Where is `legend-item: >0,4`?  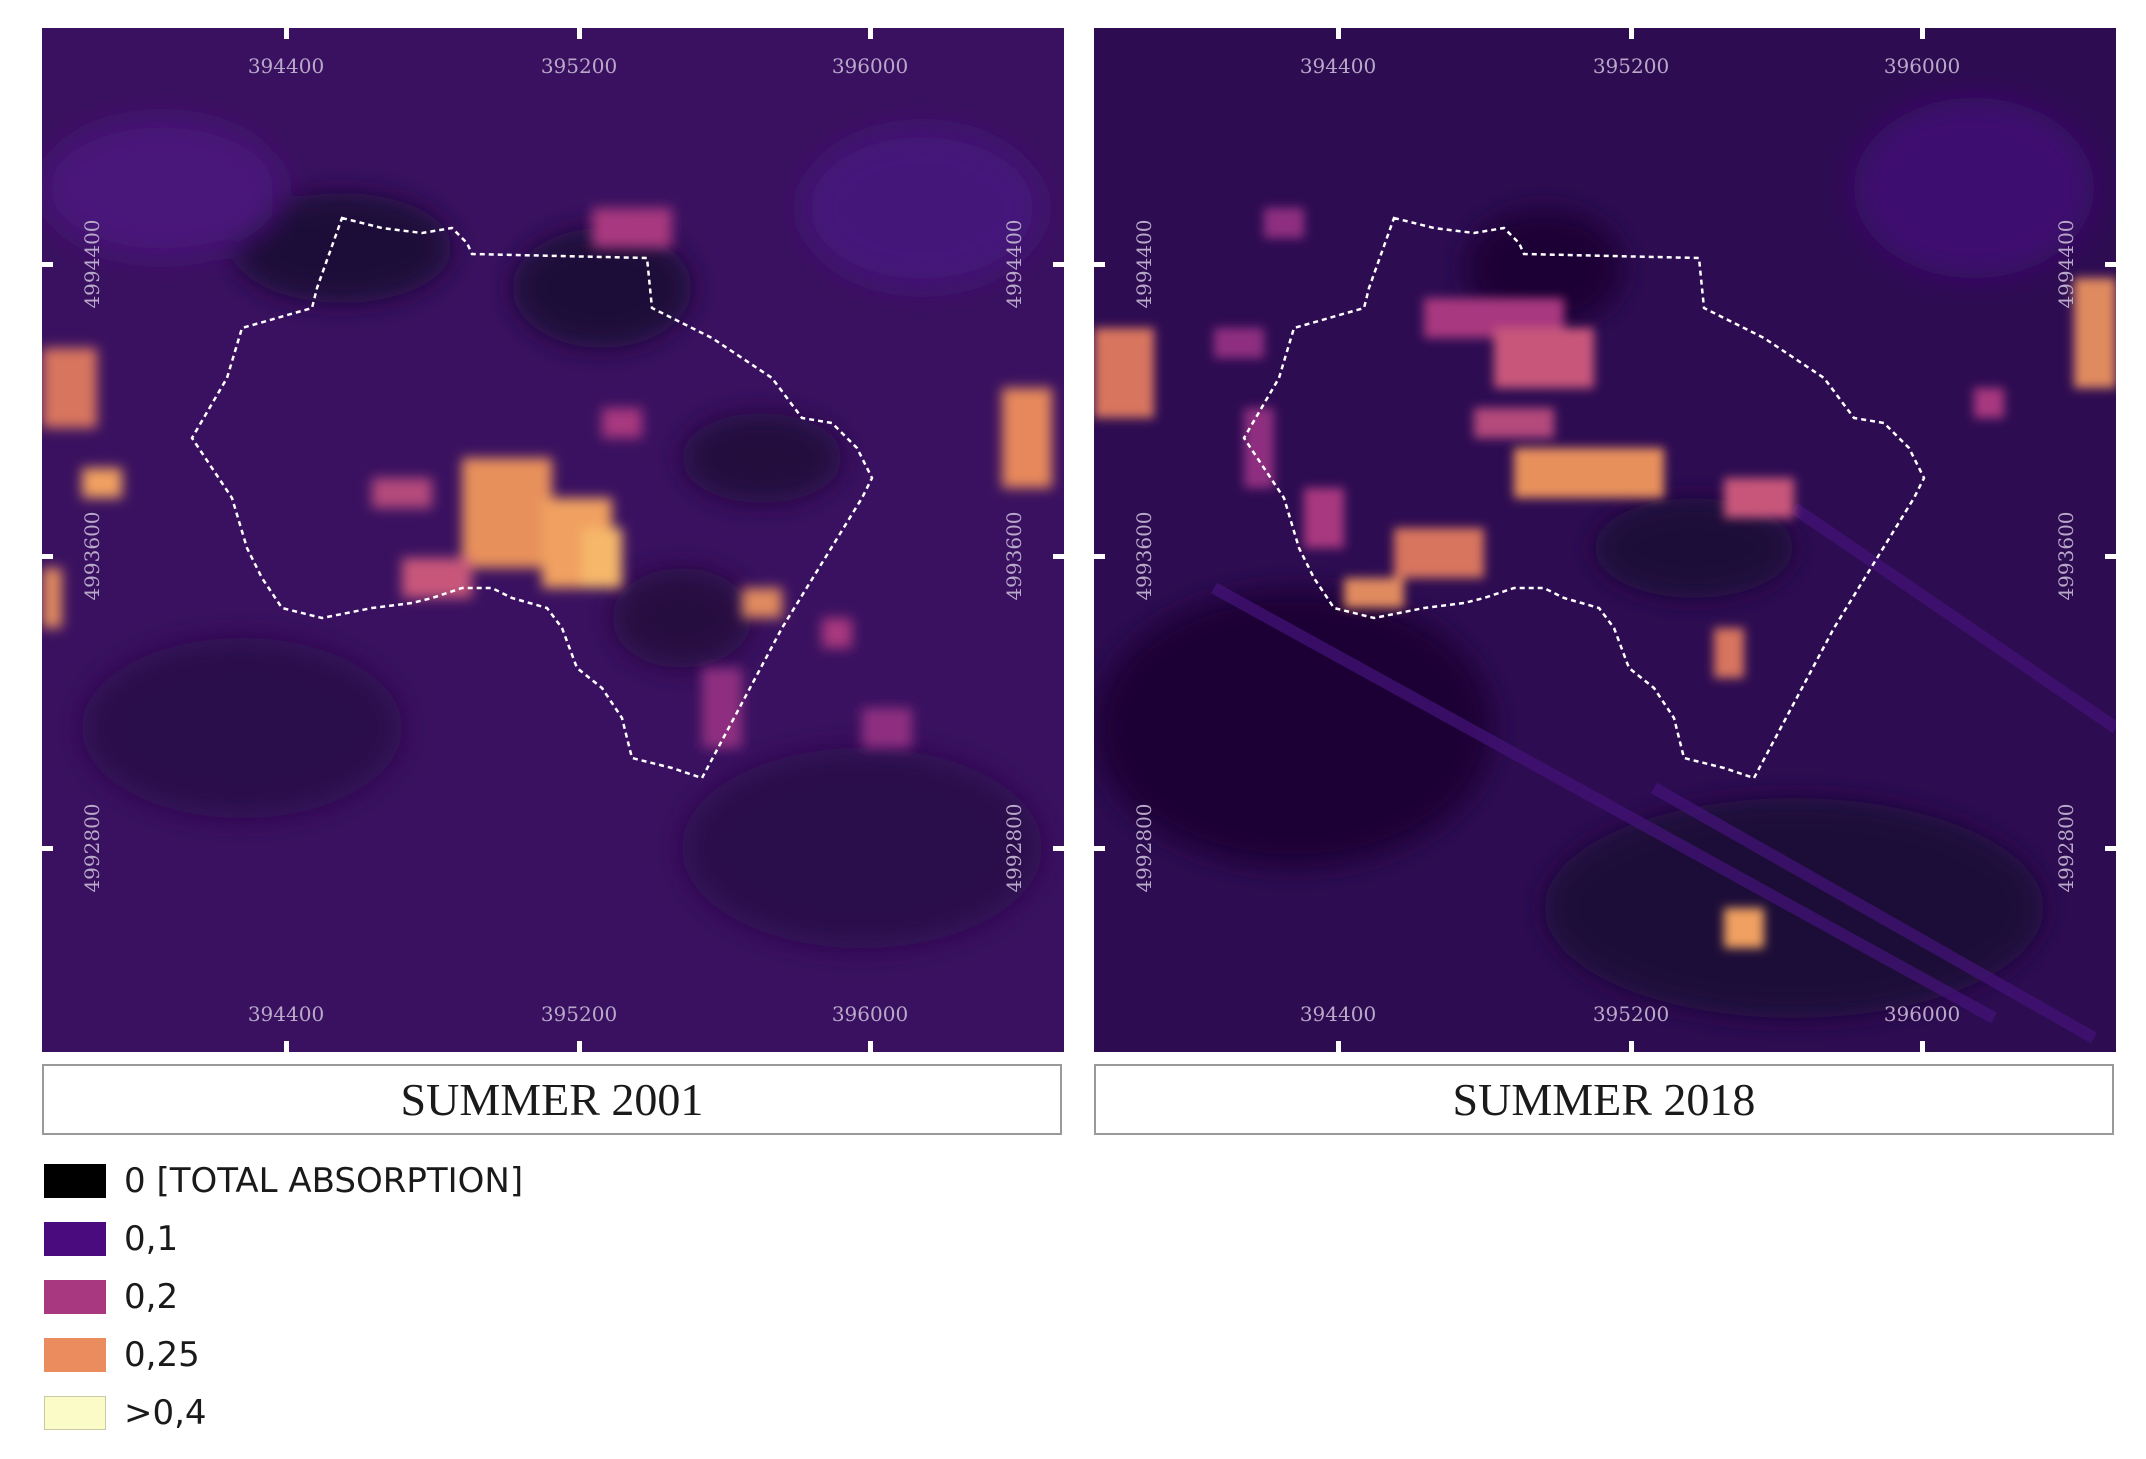 legend-item: >0,4 is located at coordinates (283, 1413).